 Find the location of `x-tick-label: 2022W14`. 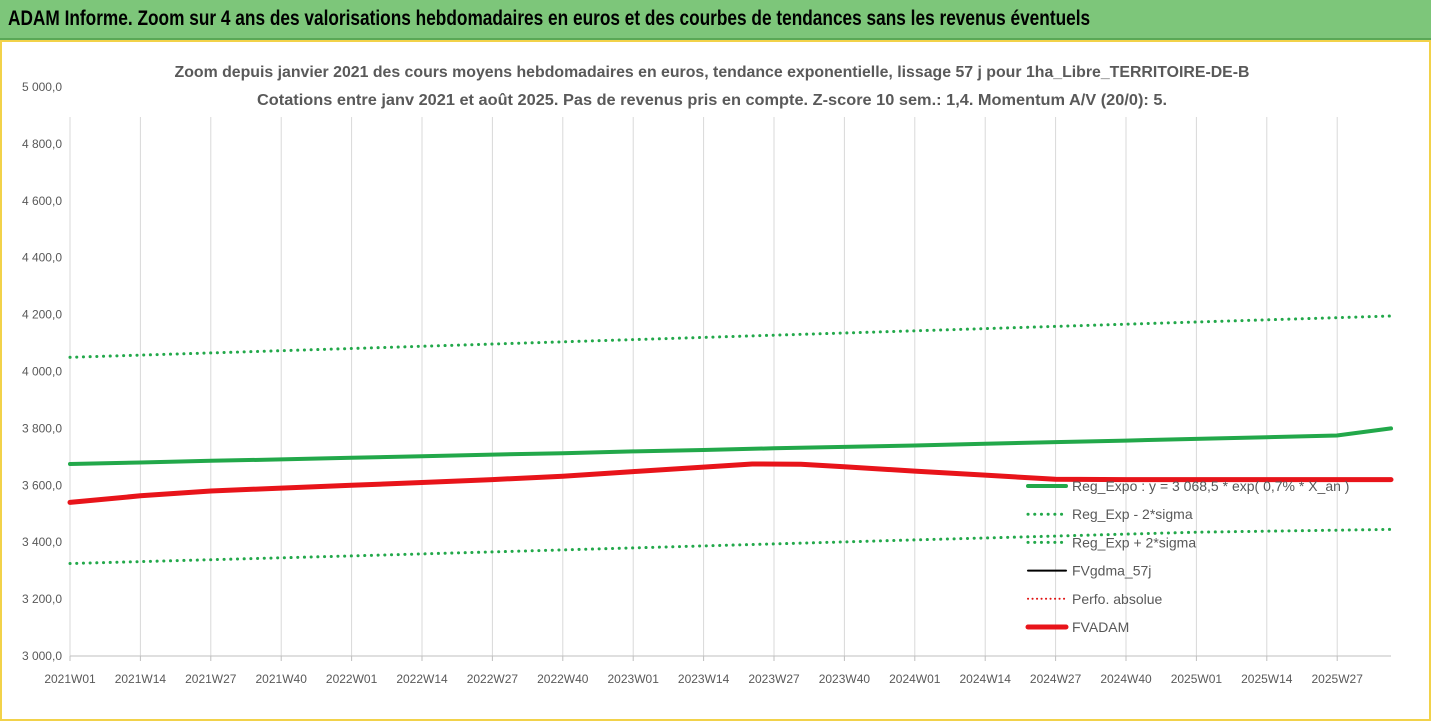

x-tick-label: 2022W14 is located at coordinates (422, 679).